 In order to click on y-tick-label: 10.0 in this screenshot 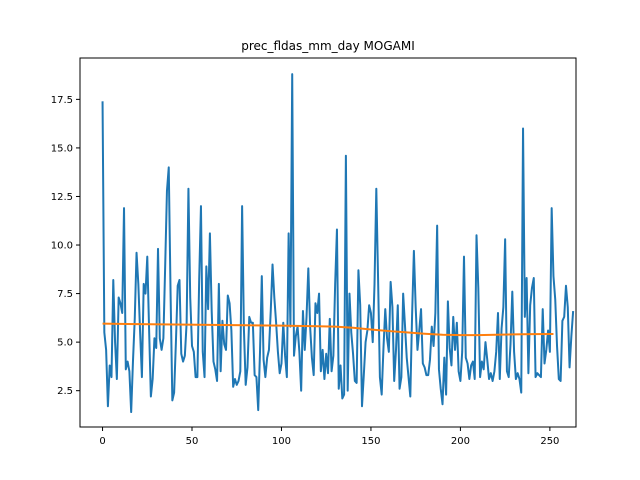, I will do `click(62, 246)`.